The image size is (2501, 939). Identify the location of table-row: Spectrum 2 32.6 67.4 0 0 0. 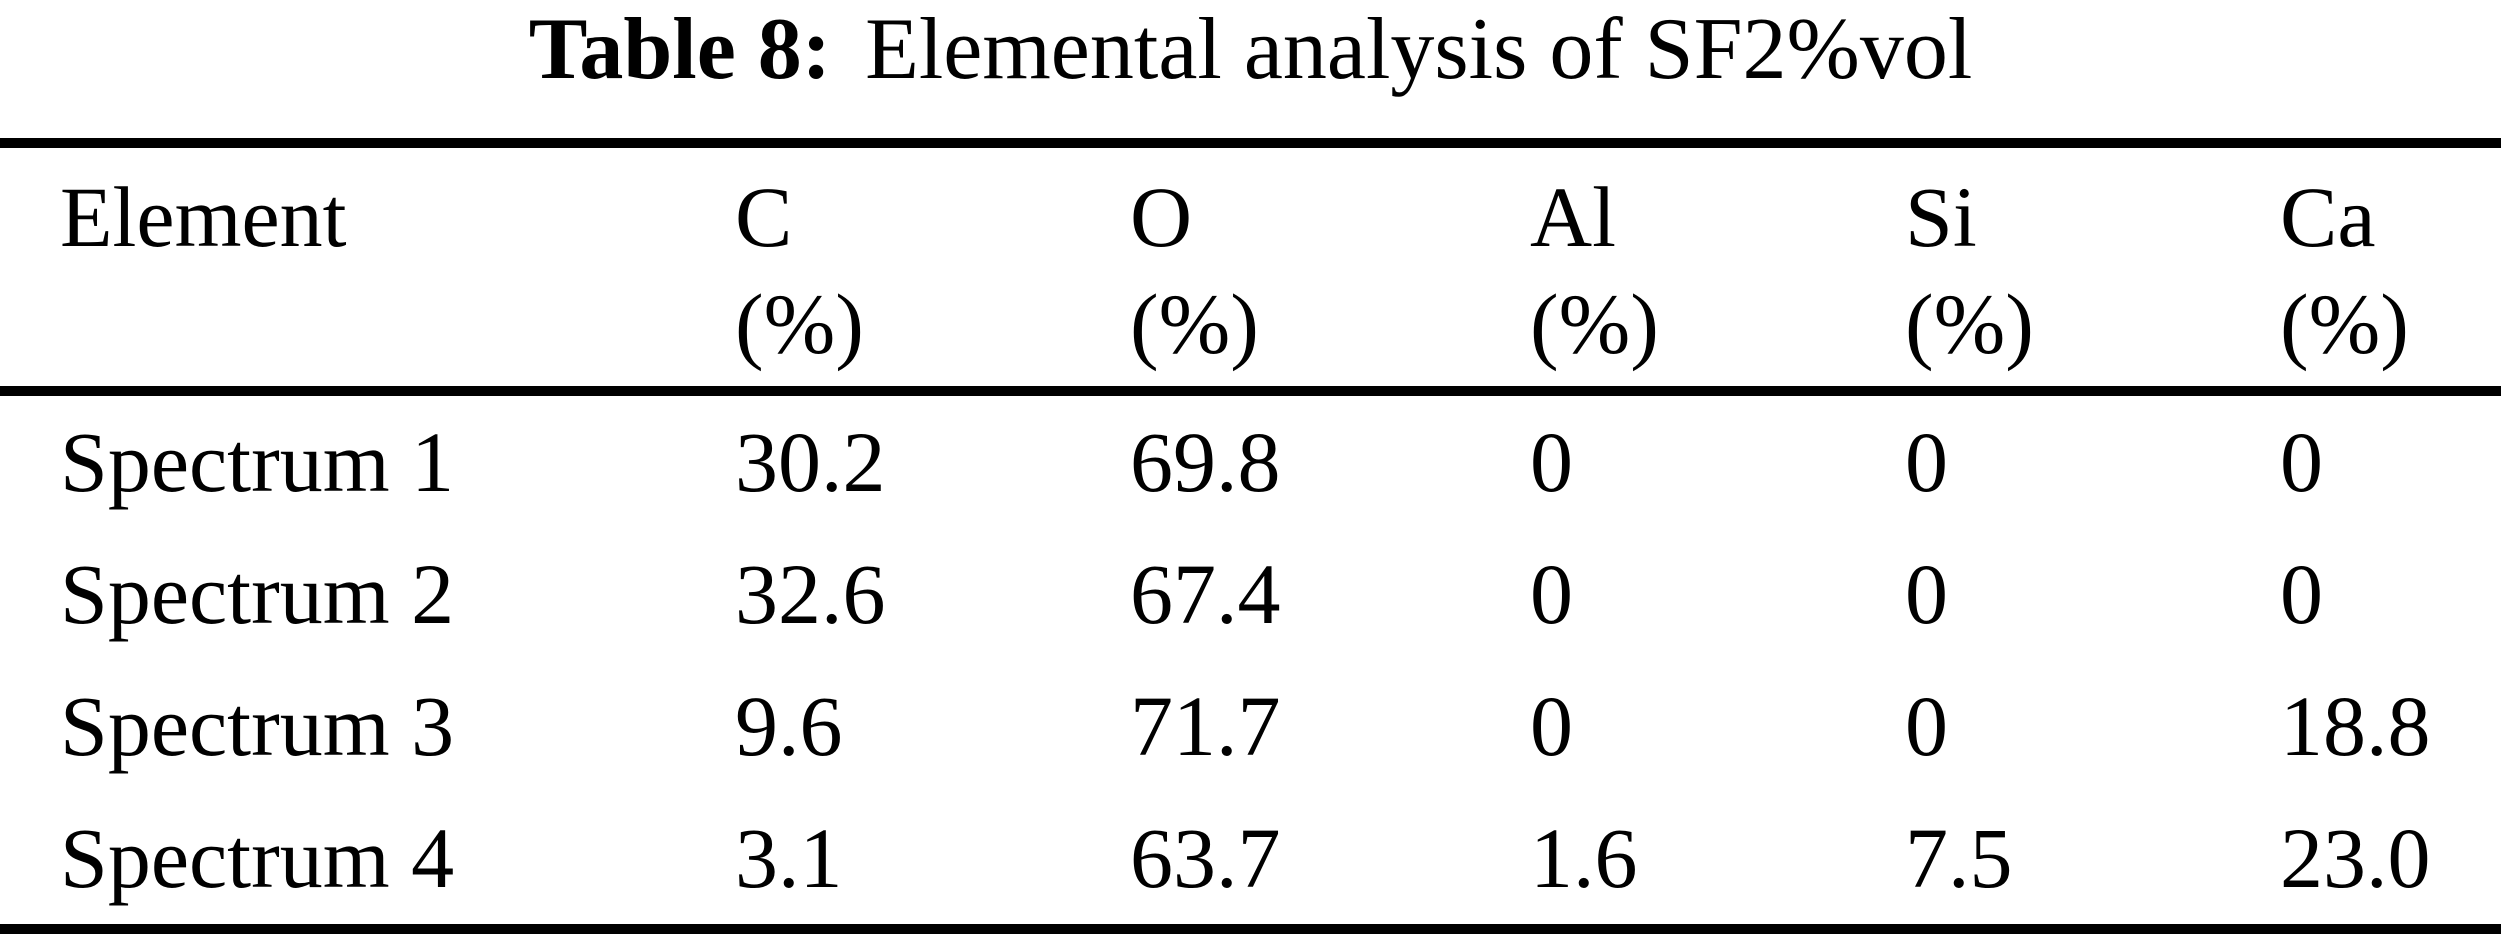
(1250, 594).